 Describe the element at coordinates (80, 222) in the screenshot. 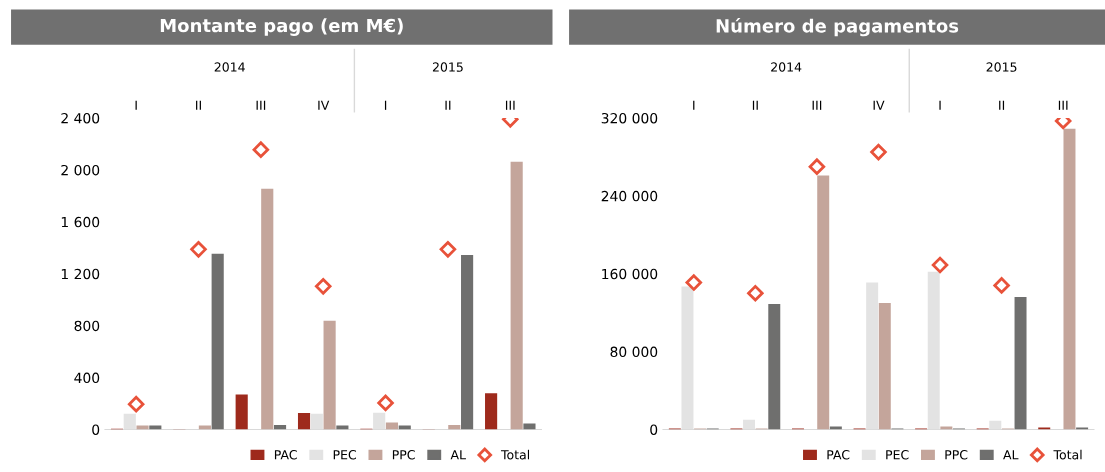

I see `y-tick-label: 1 600` at that location.